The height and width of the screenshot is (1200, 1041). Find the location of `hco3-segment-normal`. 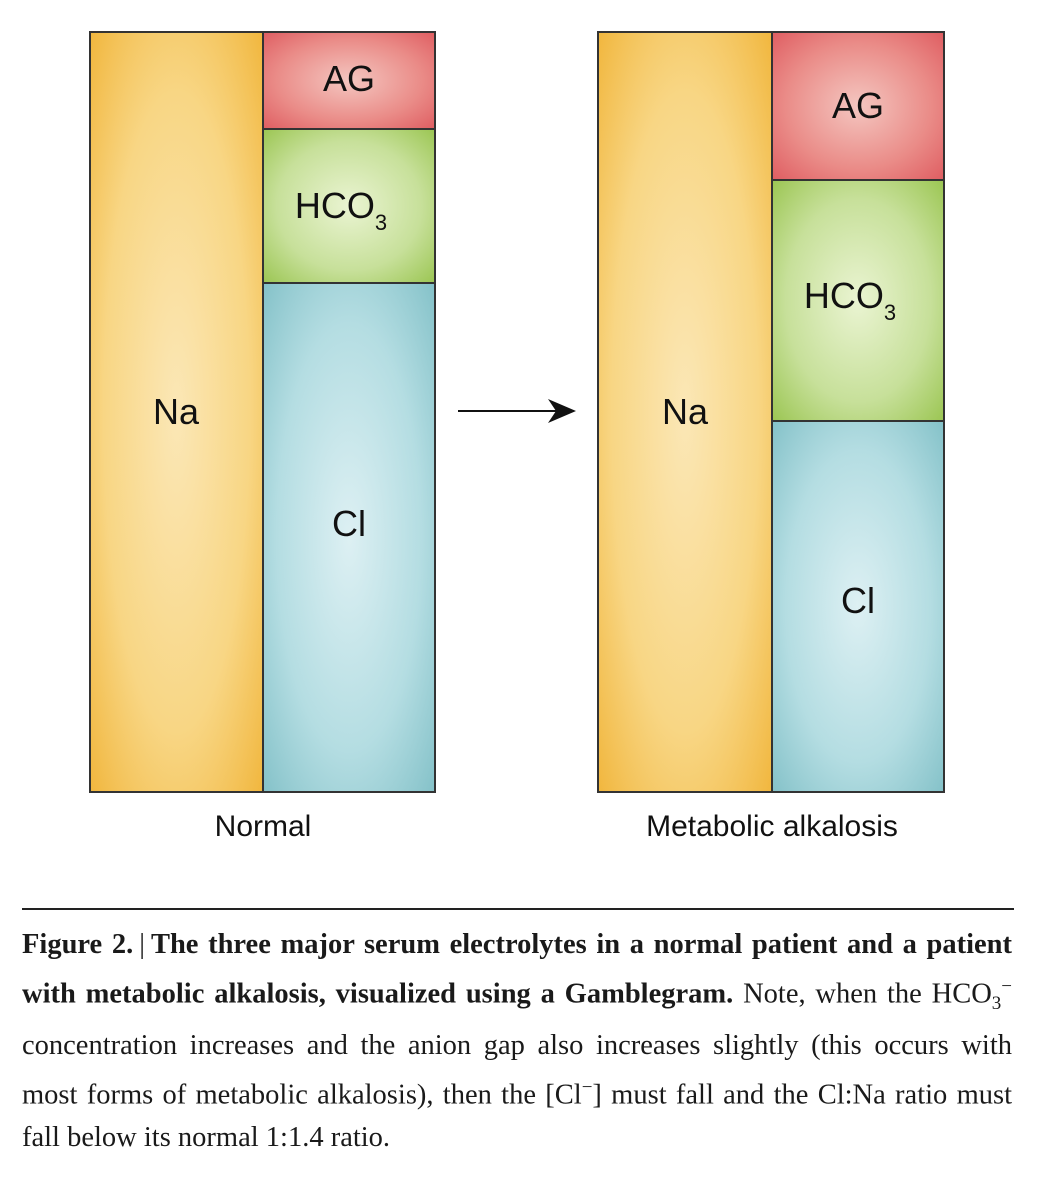

hco3-segment-normal is located at coordinates (349, 206).